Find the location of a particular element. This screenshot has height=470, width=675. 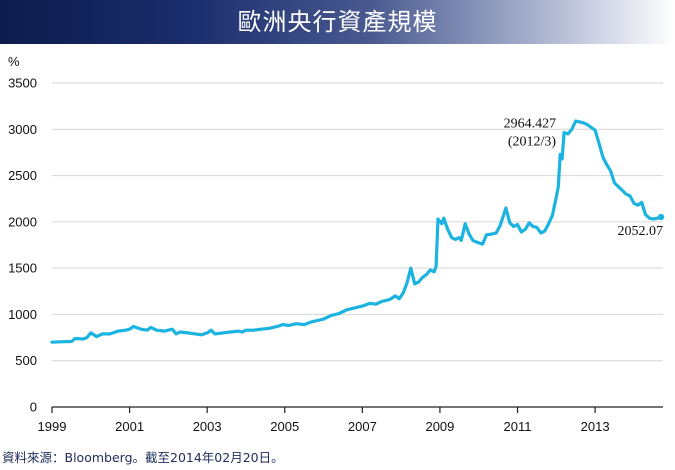

x-tick-label: 2011 is located at coordinates (518, 426).